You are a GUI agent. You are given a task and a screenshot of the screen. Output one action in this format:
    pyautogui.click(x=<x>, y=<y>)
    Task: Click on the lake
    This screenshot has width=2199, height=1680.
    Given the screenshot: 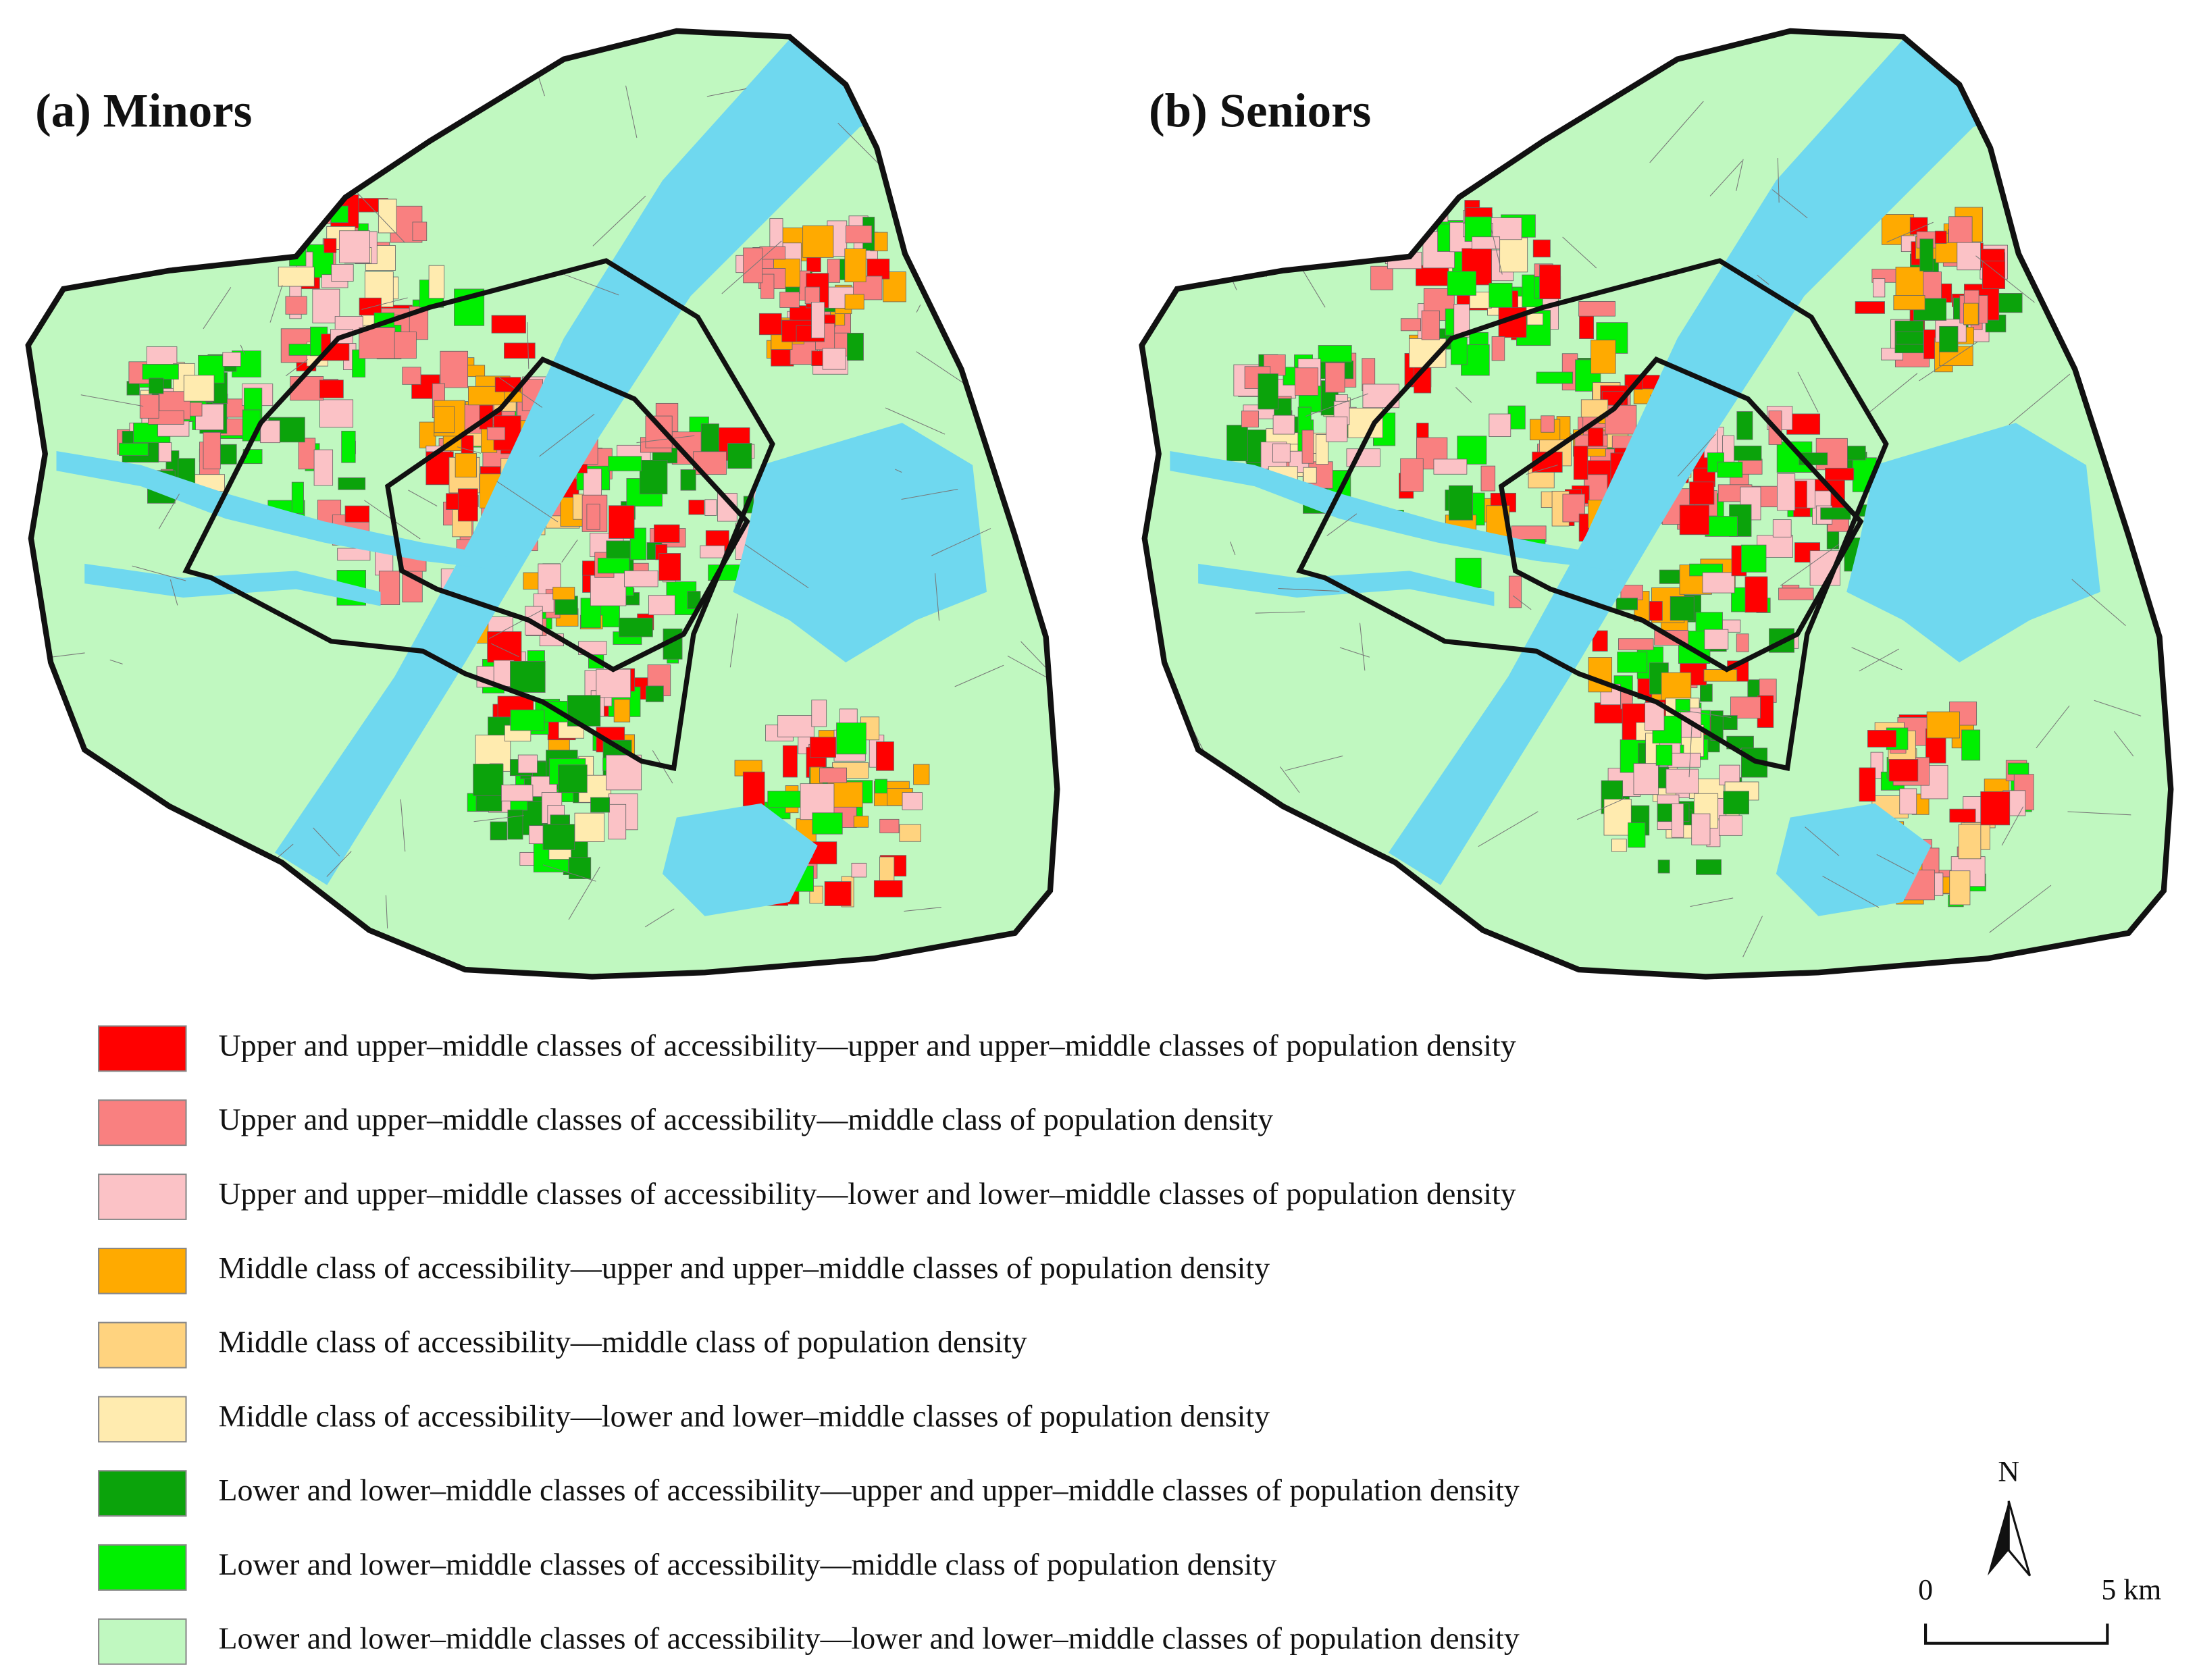 What is the action you would take?
    pyautogui.click(x=740, y=859)
    